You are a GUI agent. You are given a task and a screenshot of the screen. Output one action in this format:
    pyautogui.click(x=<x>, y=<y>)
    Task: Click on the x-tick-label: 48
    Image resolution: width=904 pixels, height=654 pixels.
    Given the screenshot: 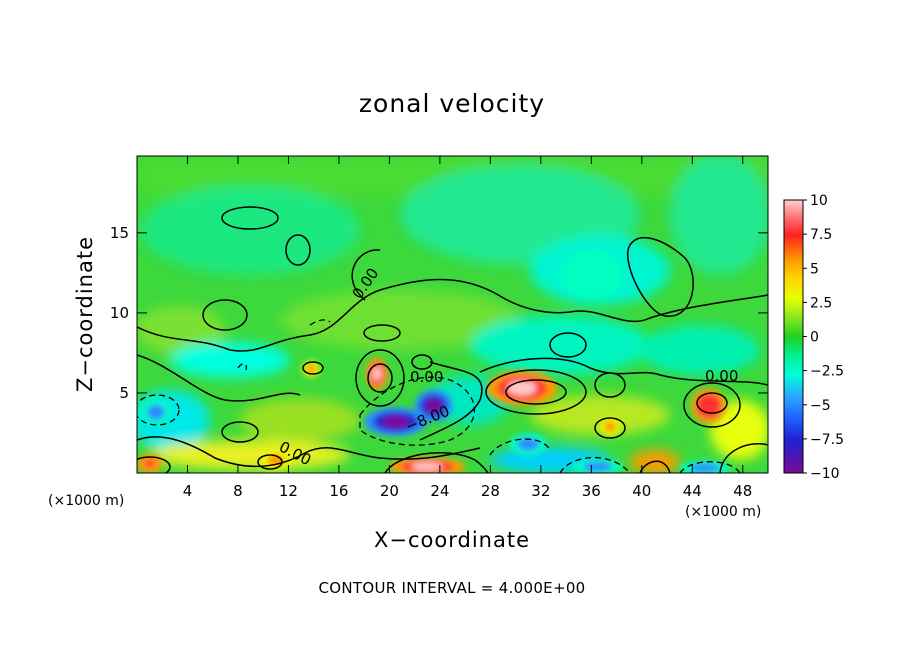 What is the action you would take?
    pyautogui.click(x=742, y=491)
    